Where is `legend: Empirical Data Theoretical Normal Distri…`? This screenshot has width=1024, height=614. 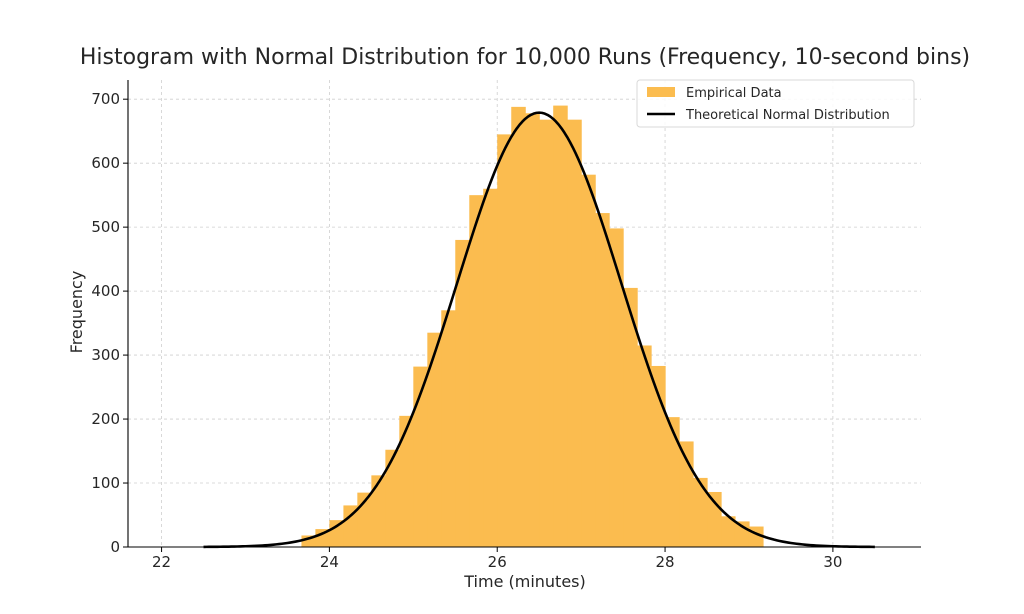
legend: Empirical Data Theoretical Normal Distri… is located at coordinates (775, 103).